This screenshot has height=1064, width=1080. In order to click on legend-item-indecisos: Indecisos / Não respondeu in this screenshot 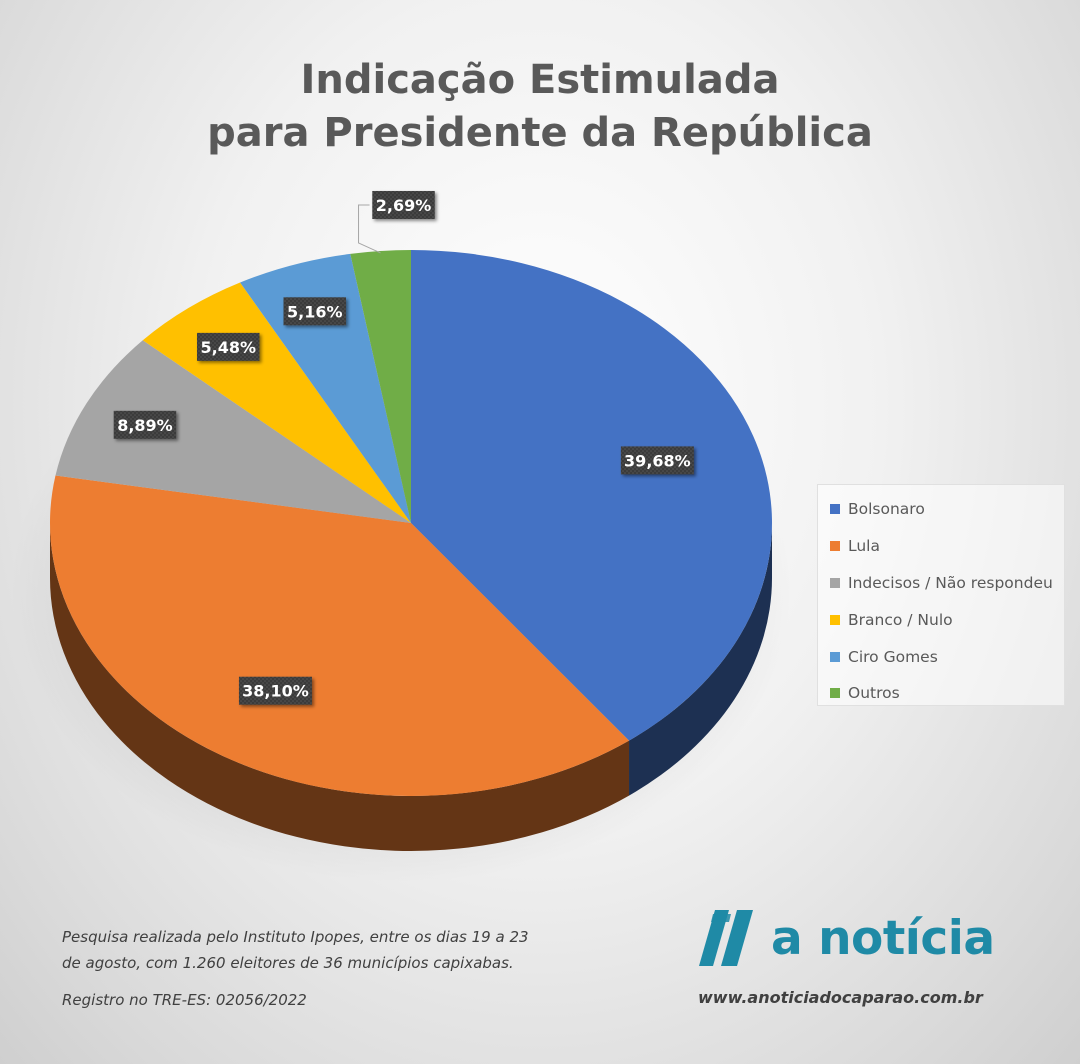, I will do `click(947, 583)`.